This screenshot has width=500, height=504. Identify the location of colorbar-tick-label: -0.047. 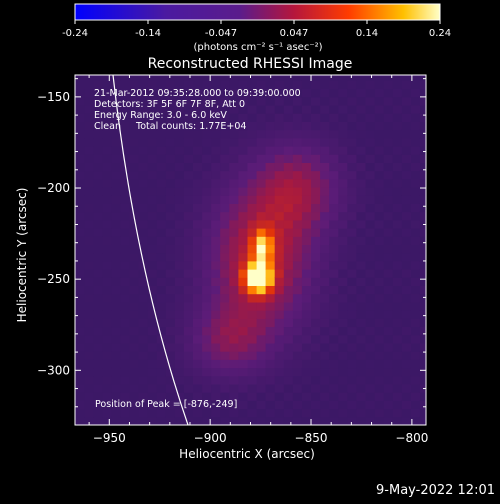
(221, 33).